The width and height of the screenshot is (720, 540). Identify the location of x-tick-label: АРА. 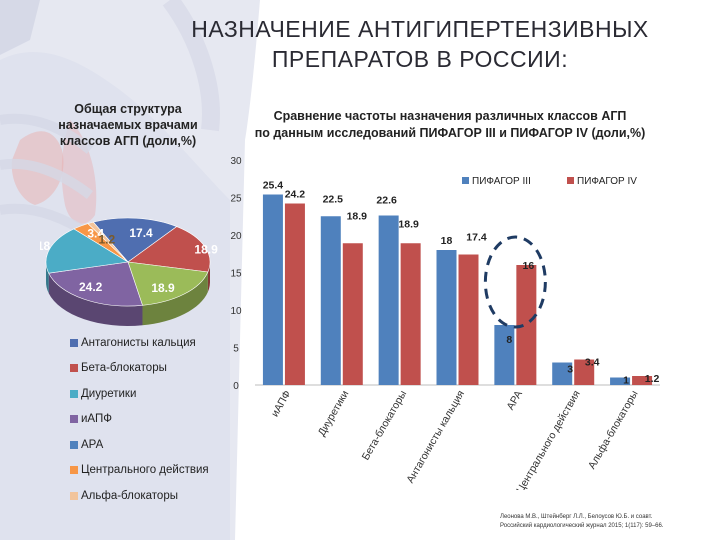
(514, 401).